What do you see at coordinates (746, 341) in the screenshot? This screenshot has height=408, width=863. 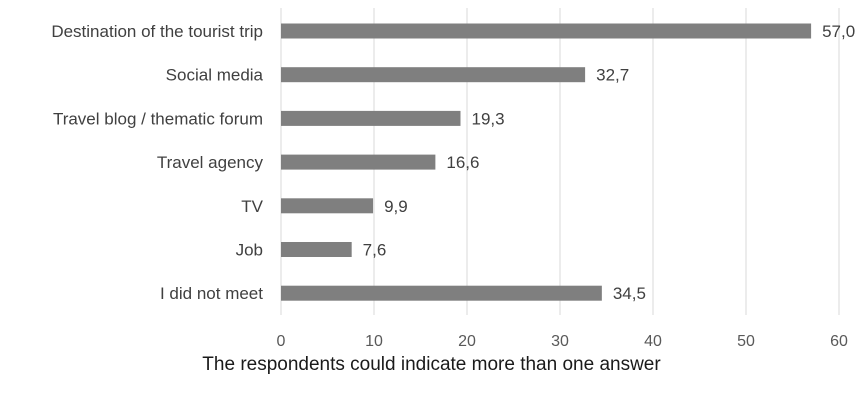 I see `x-tick-label: 50` at bounding box center [746, 341].